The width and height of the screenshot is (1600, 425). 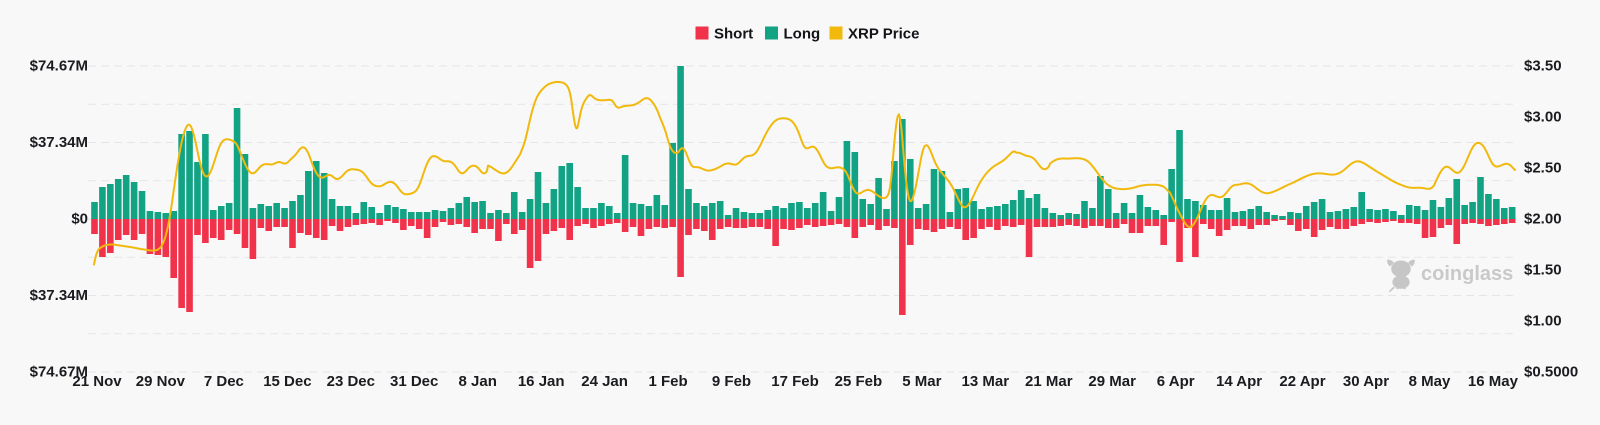 I want to click on svg-text: $1.50, so click(x=1543, y=270).